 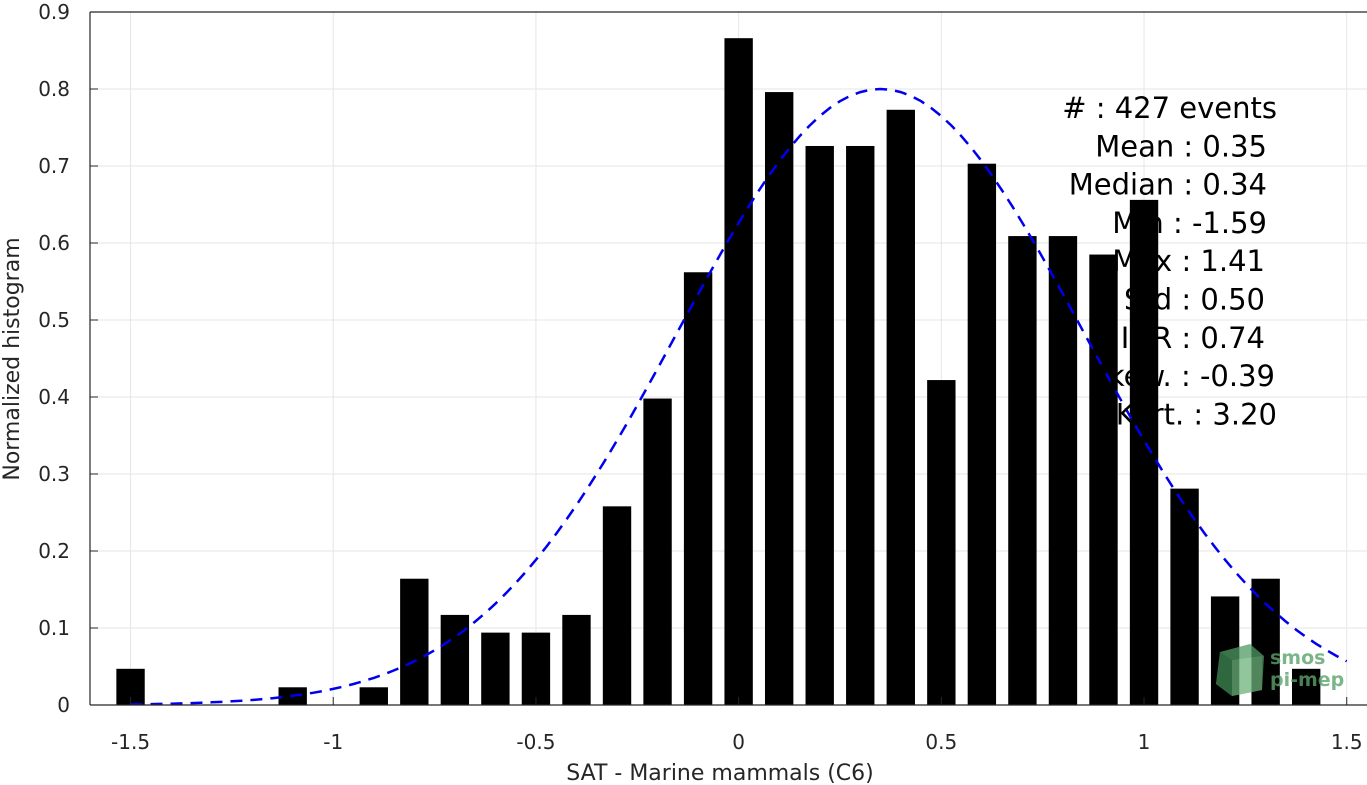 I want to click on y-axis-label: Normalized histogram, so click(x=12, y=358).